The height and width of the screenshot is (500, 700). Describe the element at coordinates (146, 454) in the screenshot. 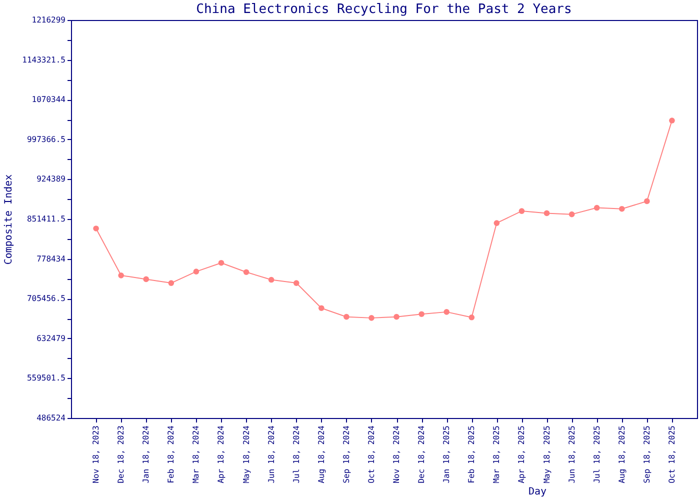

I see `x-tick-label: Jan 18, 2024` at that location.